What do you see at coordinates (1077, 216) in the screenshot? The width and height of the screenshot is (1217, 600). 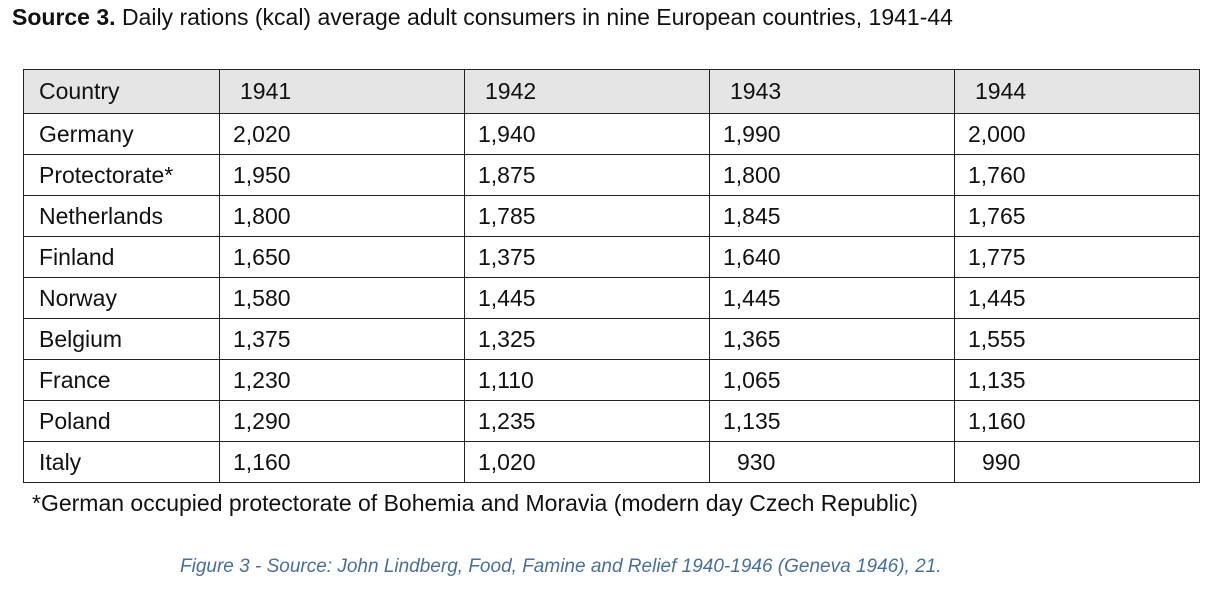 I see `value-cell: 1,765` at bounding box center [1077, 216].